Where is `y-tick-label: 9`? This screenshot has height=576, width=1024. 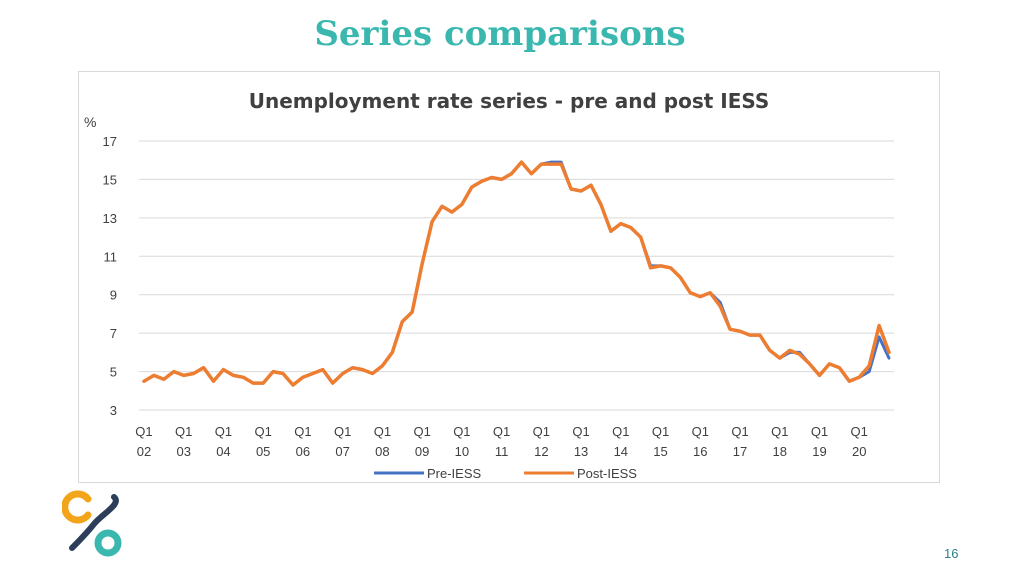 y-tick-label: 9 is located at coordinates (113, 295).